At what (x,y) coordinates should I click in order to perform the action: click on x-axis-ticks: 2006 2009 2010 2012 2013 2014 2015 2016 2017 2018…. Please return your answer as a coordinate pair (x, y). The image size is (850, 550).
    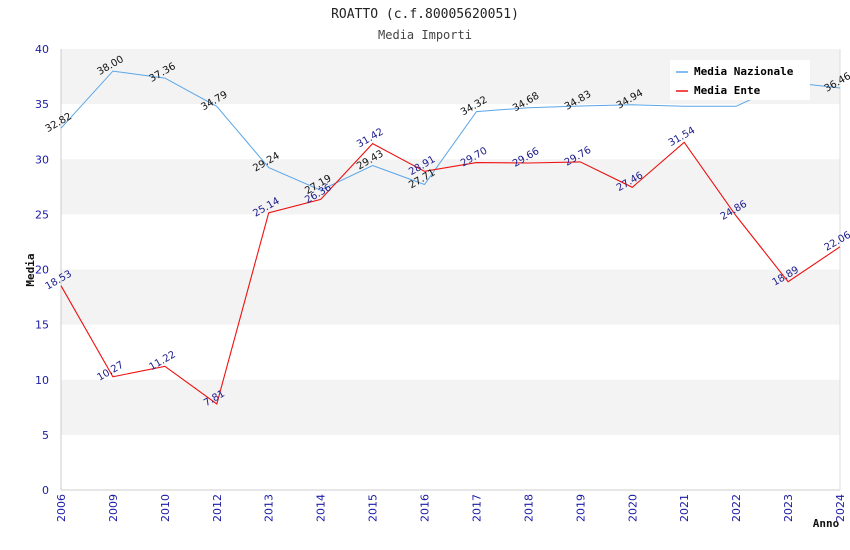
    Looking at the image, I should click on (451, 508).